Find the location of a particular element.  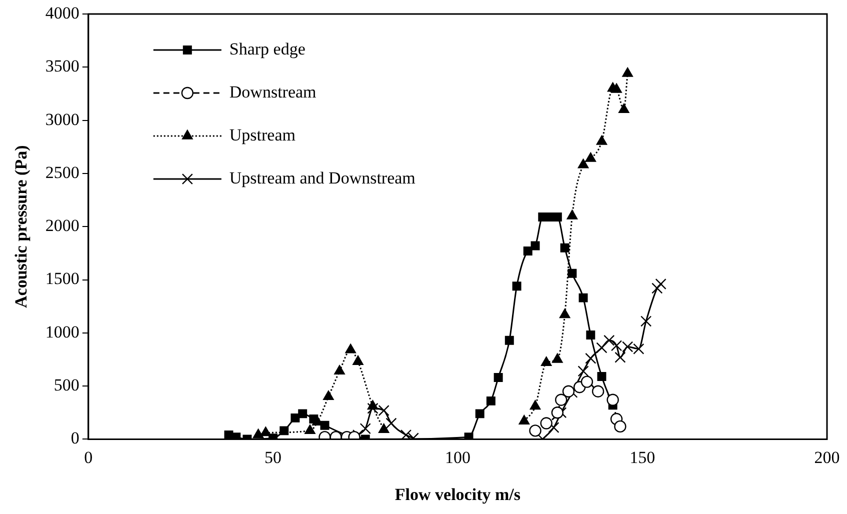

y-tick-label: 2000 is located at coordinates (62, 226).